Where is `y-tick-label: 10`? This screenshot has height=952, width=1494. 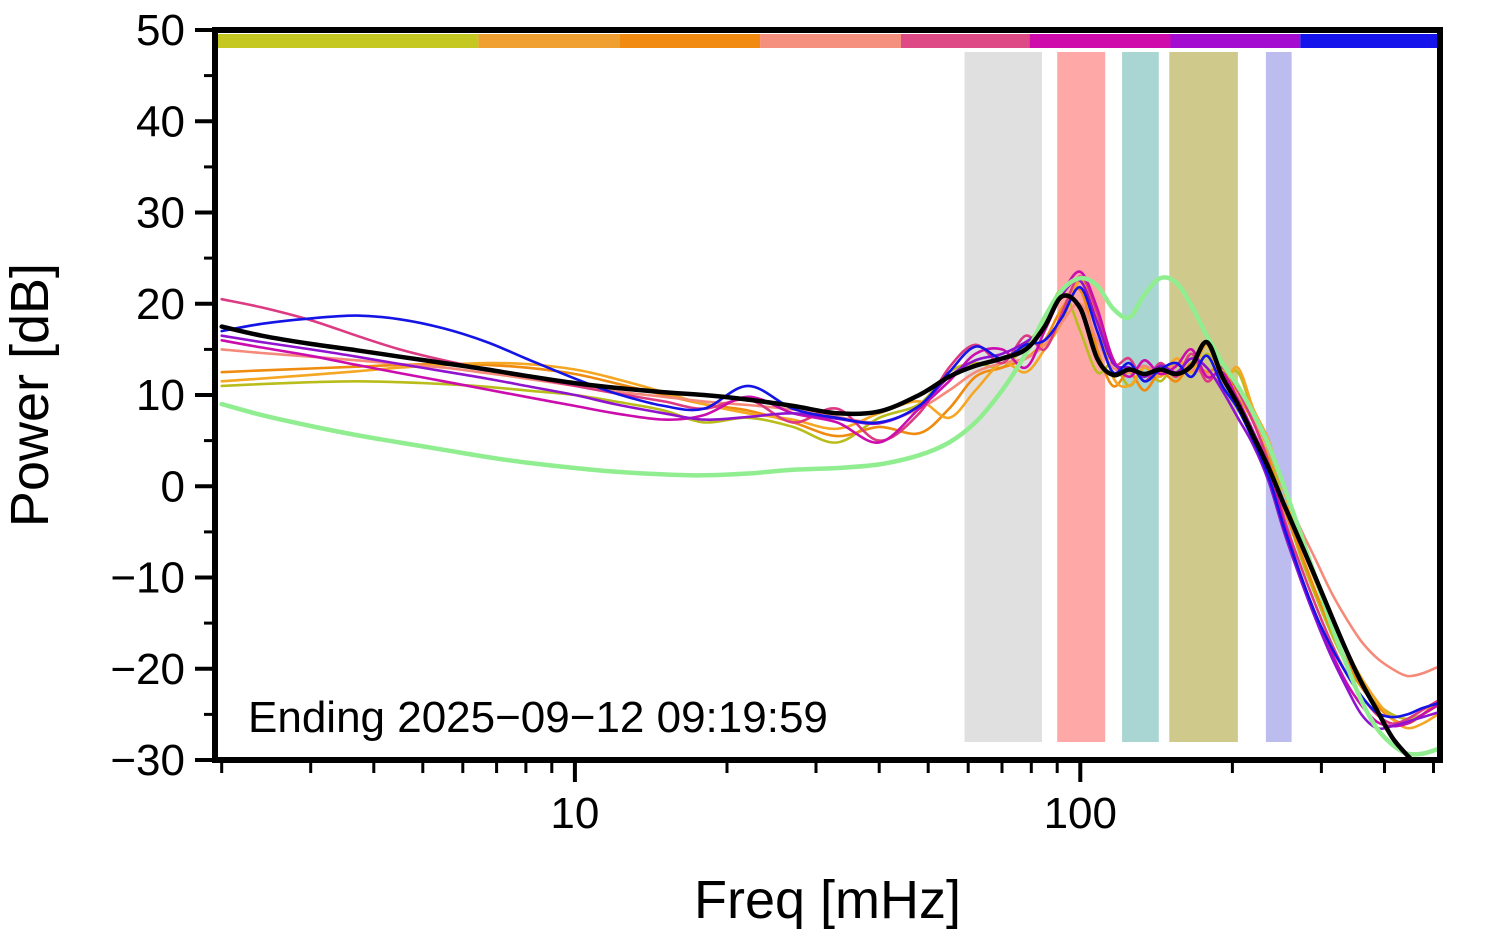 y-tick-label: 10 is located at coordinates (160, 395).